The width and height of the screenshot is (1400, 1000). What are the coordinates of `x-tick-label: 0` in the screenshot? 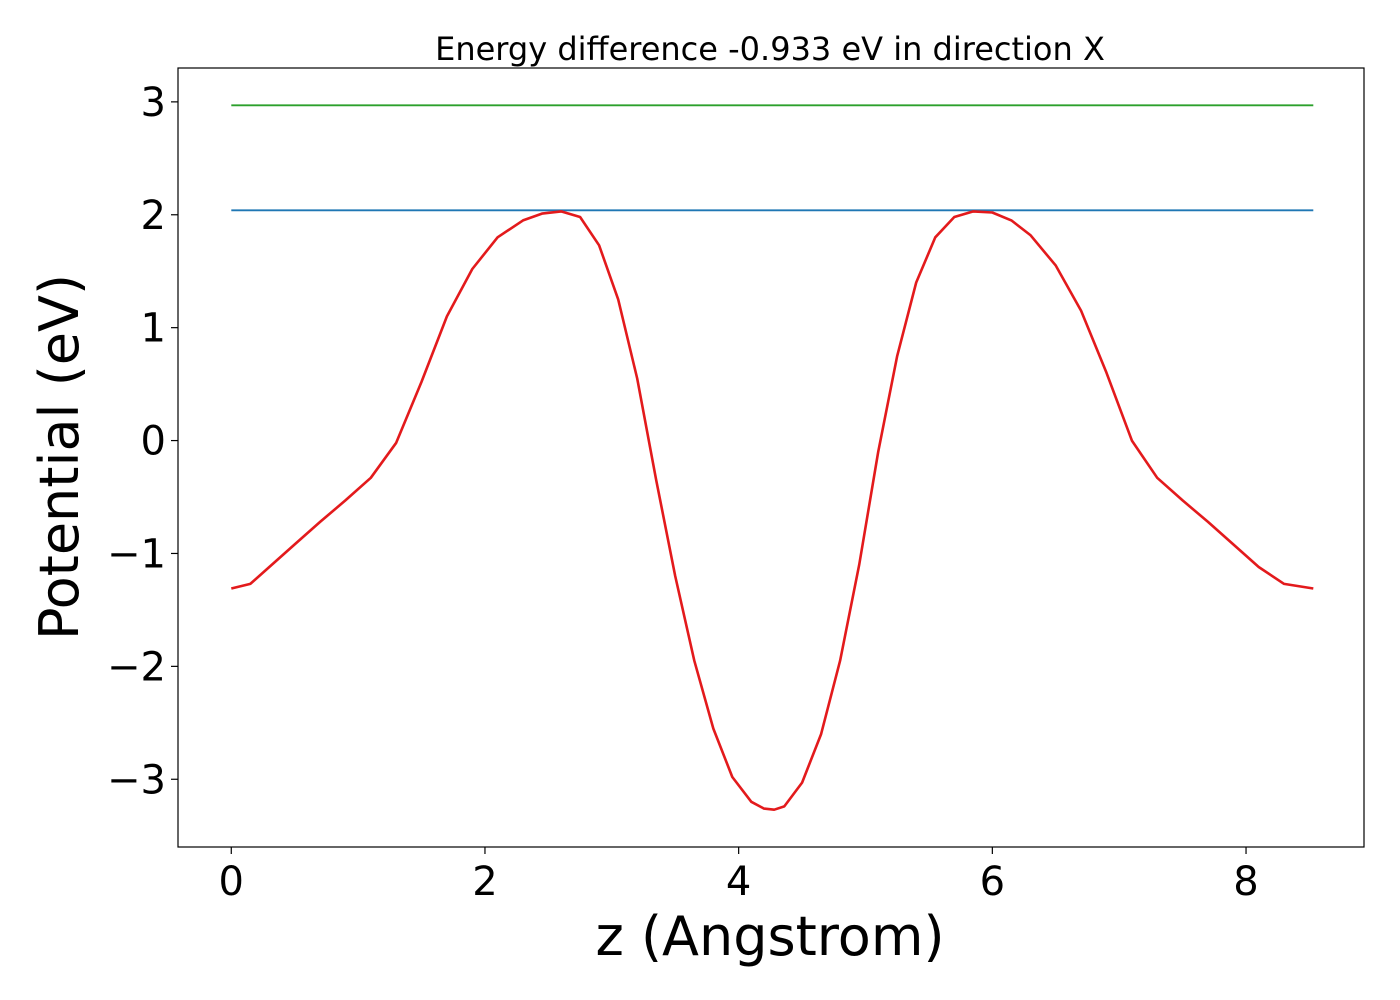 It's located at (231, 882).